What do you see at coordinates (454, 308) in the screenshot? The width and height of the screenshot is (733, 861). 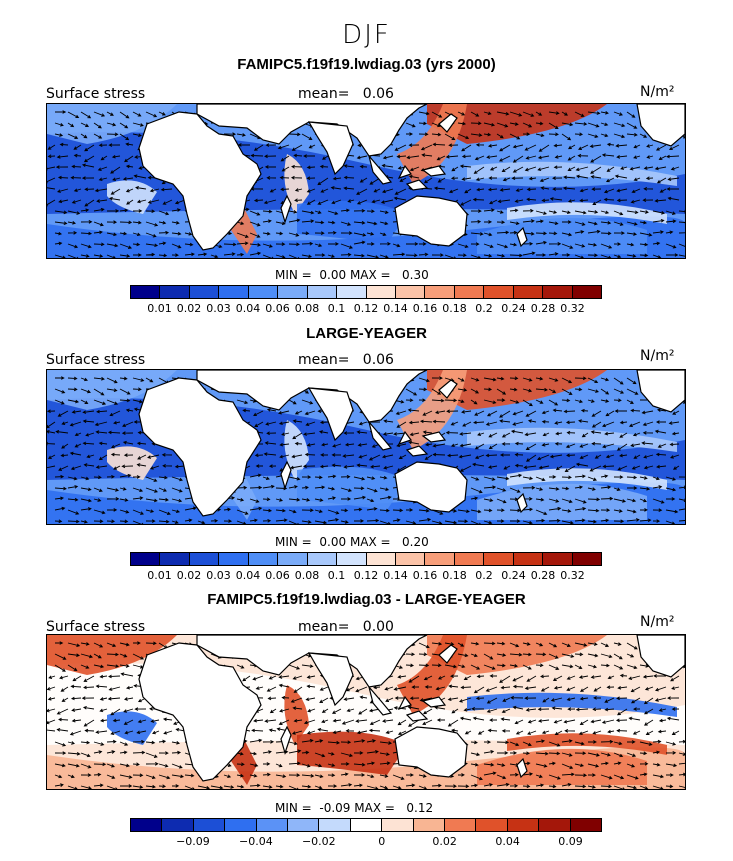 I see `colorbar-tick-label: 0.18` at bounding box center [454, 308].